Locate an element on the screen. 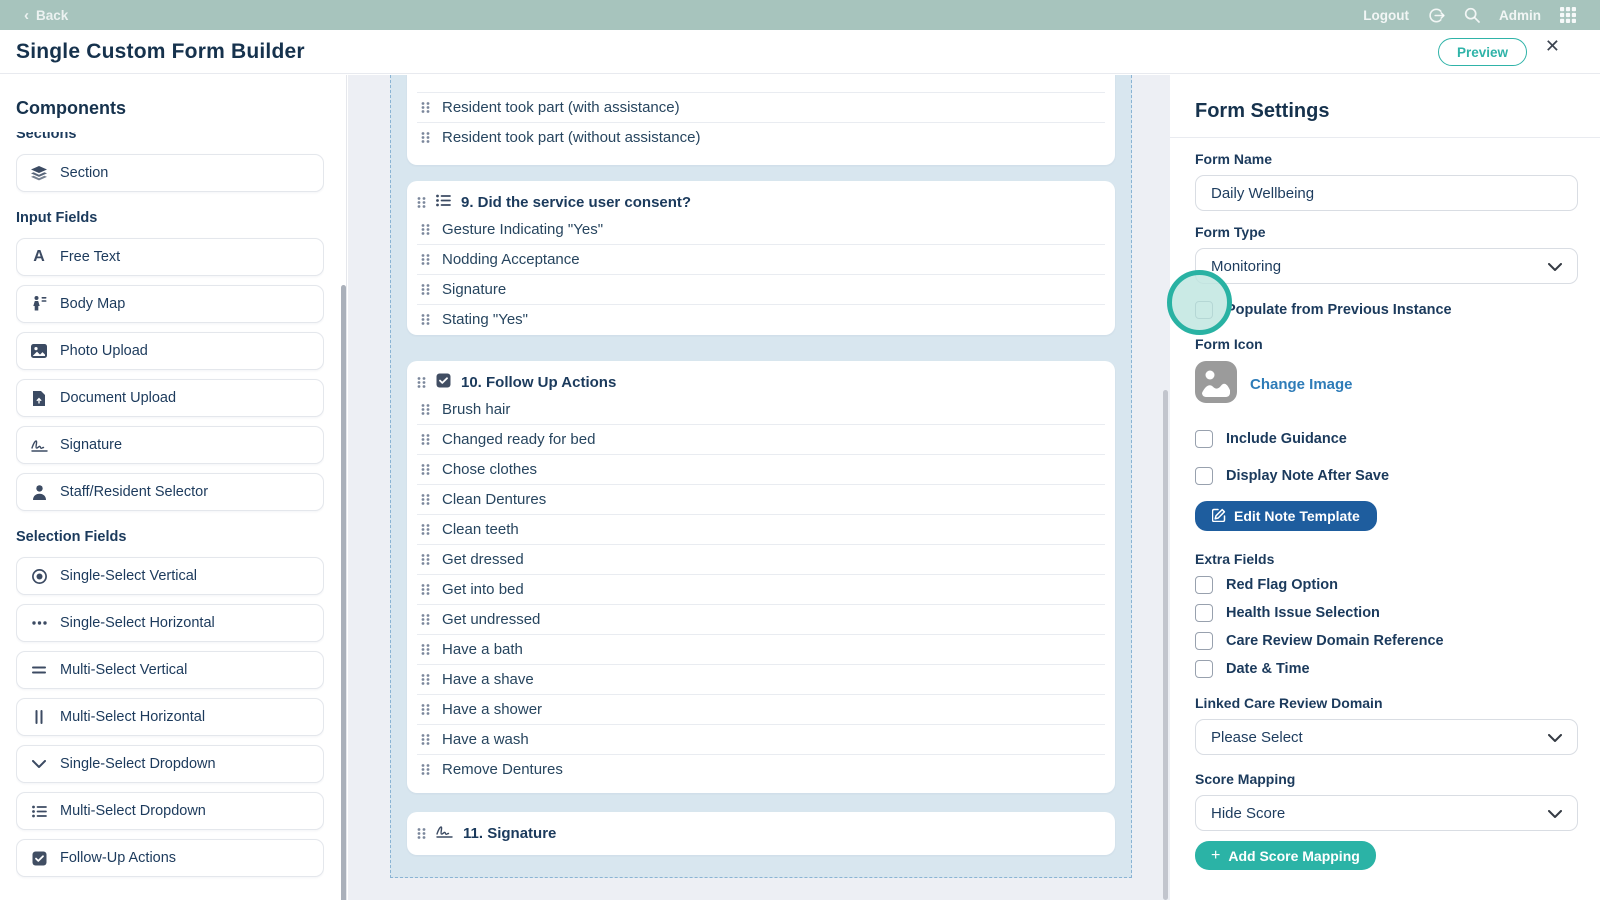  bars-horizontal-icon is located at coordinates (39, 670).